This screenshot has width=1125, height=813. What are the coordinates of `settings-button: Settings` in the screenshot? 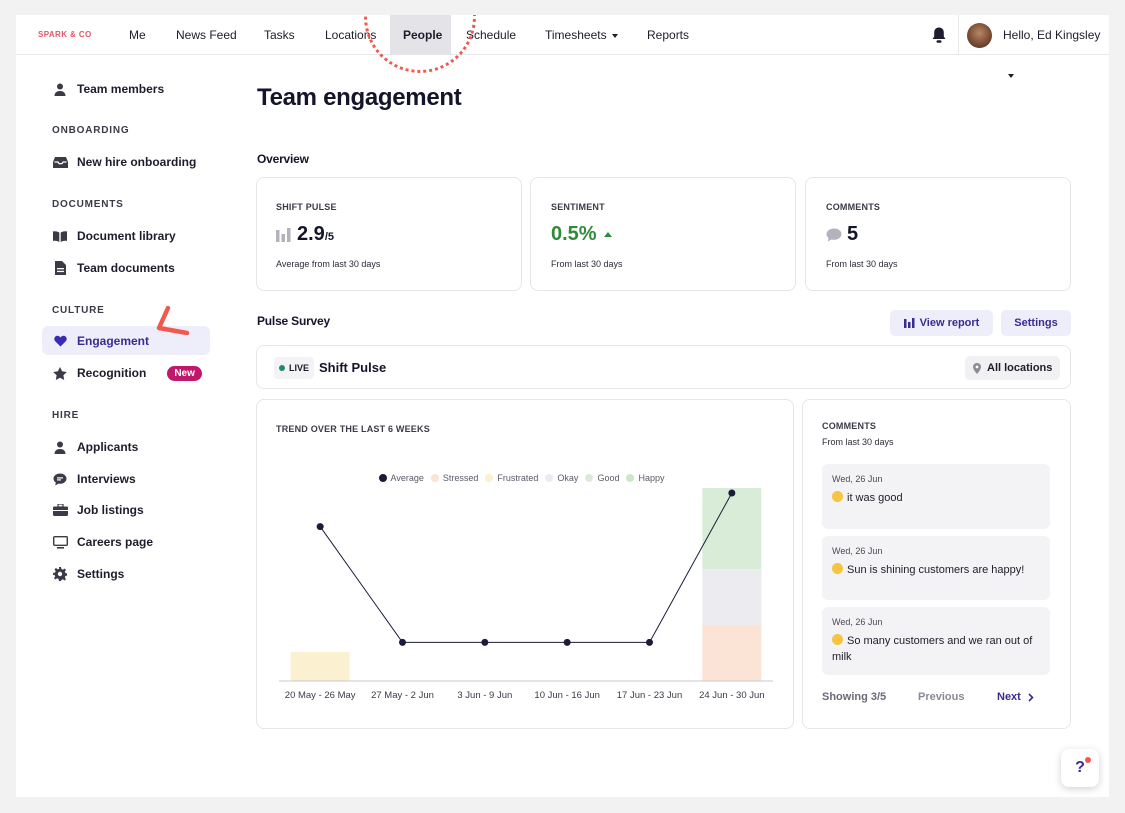 It's located at (1036, 323).